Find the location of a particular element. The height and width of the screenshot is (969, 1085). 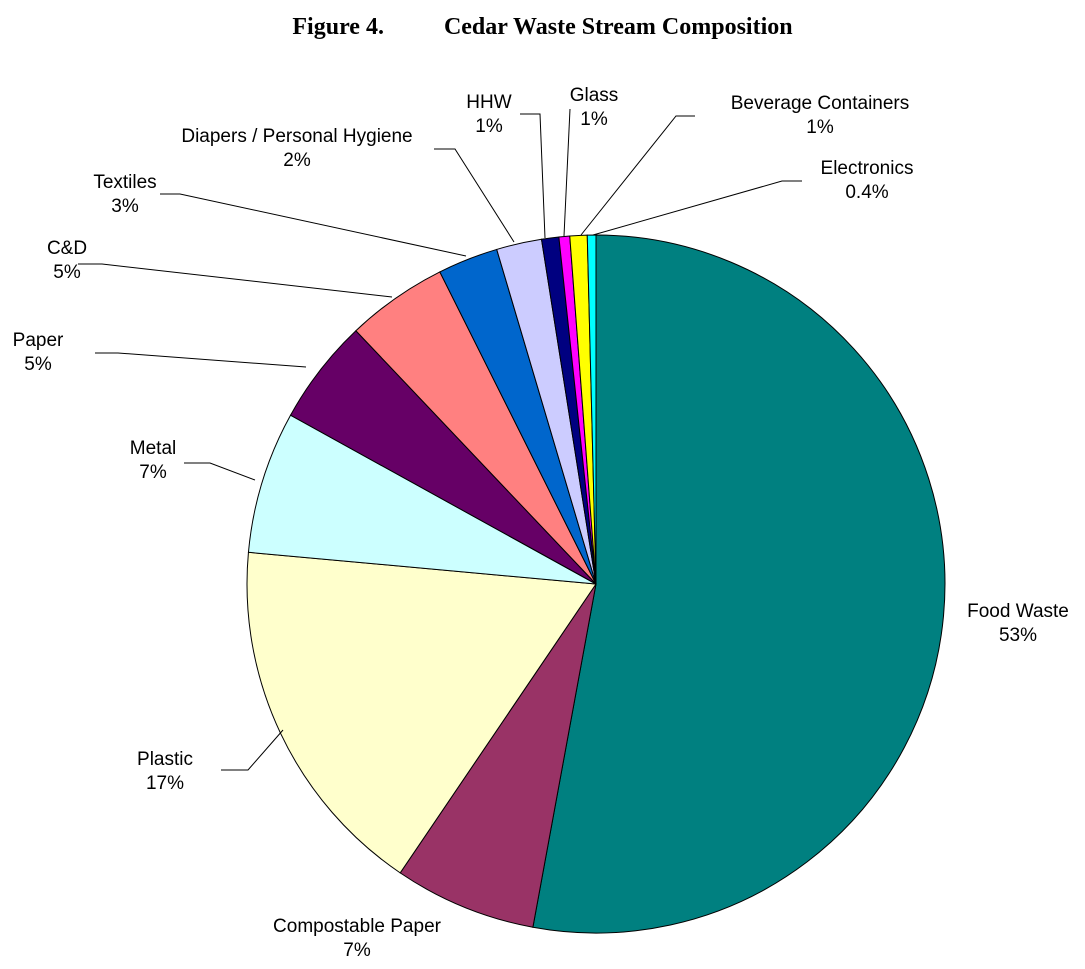

pie-slice-compostable-paper is located at coordinates (498, 755).